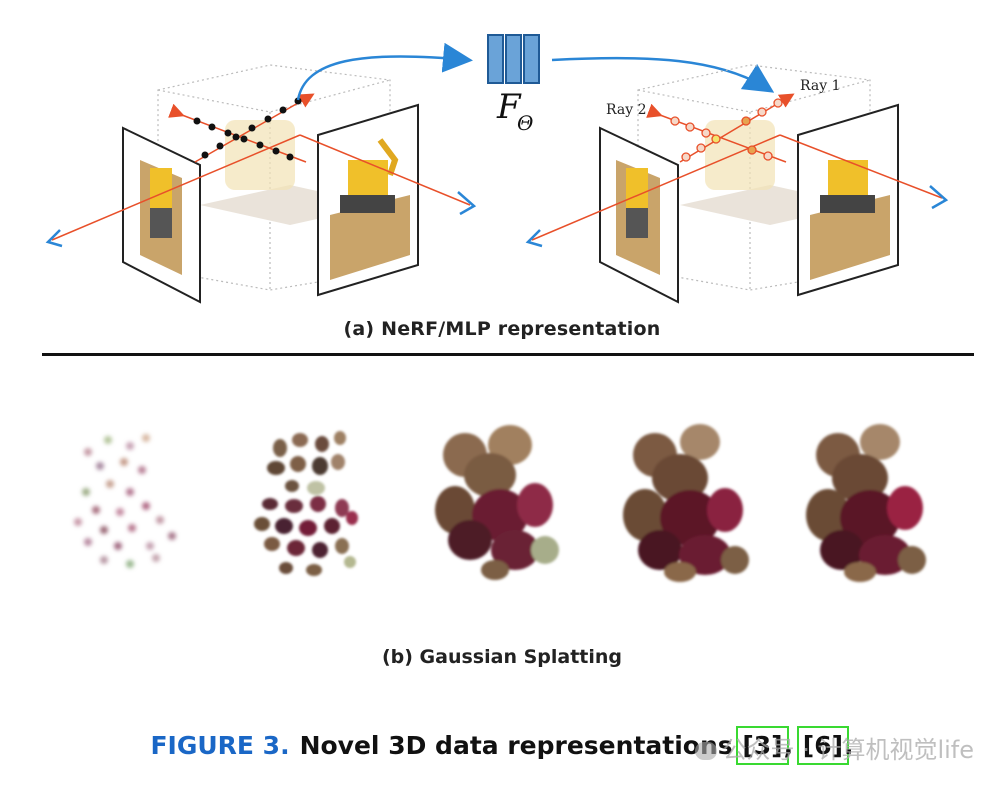  I want to click on sample-points-right, so click(726, 130).